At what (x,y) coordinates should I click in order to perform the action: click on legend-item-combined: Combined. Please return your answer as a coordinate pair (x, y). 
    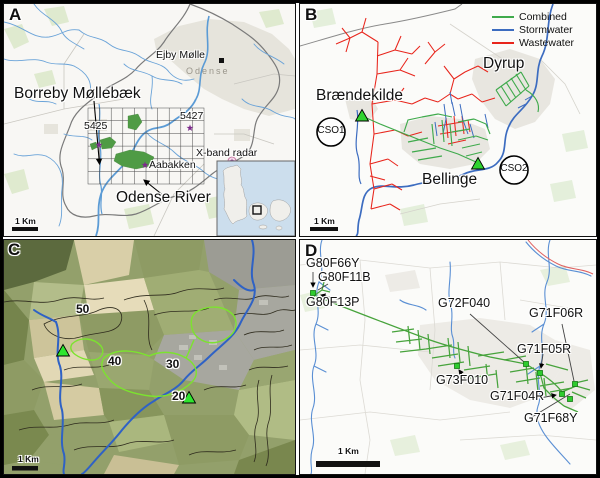
    Looking at the image, I should click on (533, 17).